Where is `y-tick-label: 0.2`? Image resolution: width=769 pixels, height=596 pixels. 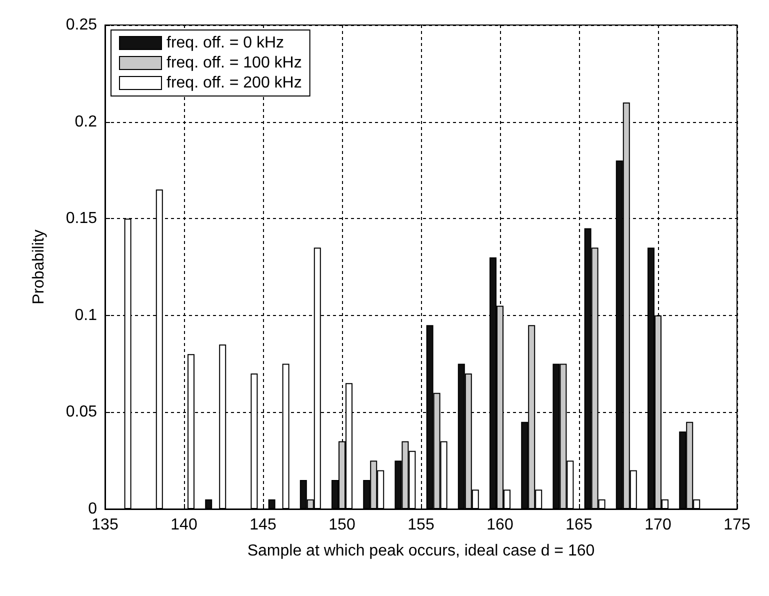
y-tick-label: 0.2 is located at coordinates (86, 121).